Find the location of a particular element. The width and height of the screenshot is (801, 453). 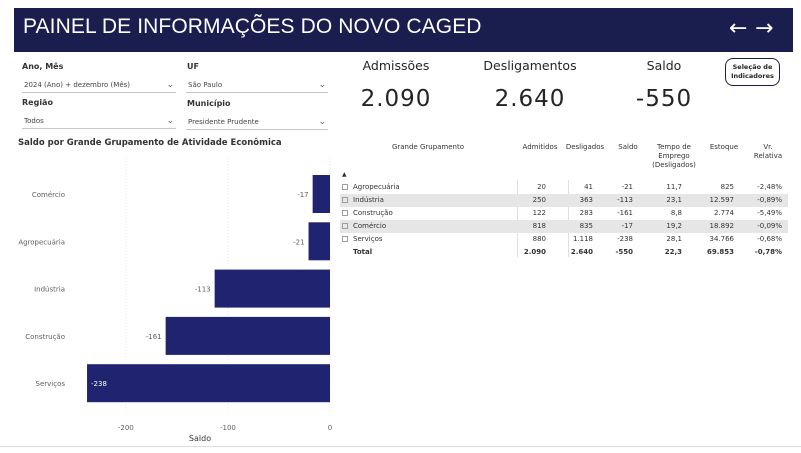

cell-tempo: 22,3 is located at coordinates (673, 252).